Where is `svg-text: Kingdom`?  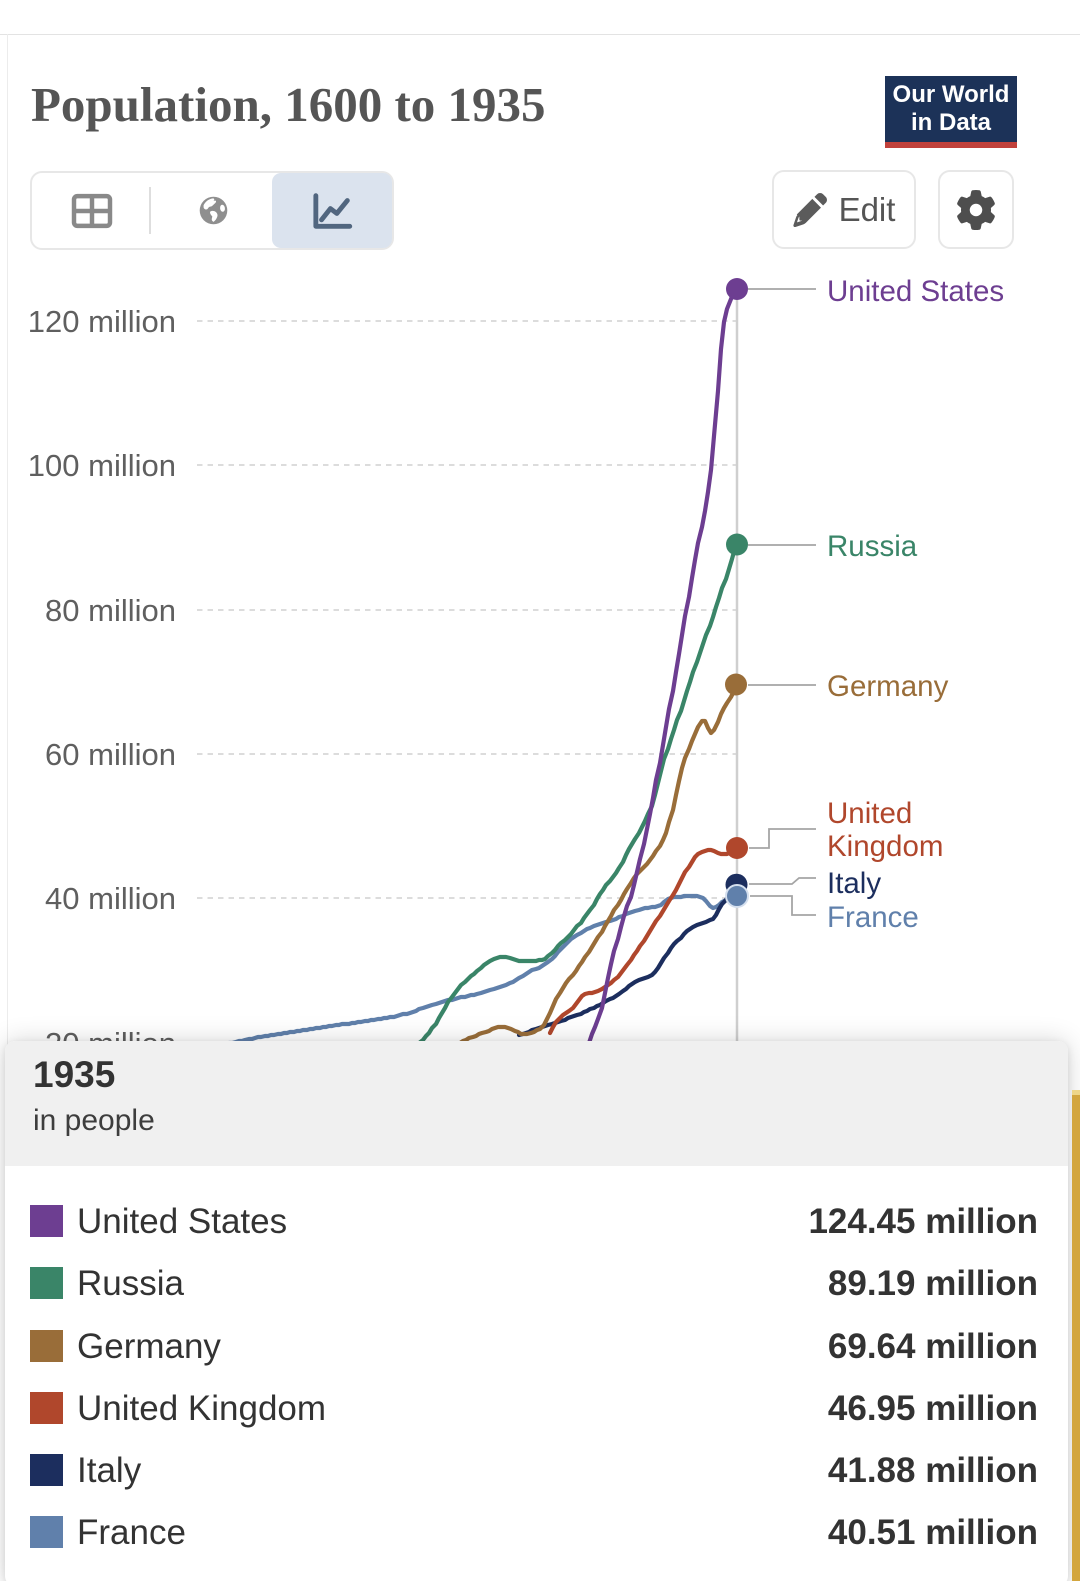
svg-text: Kingdom is located at coordinates (885, 846).